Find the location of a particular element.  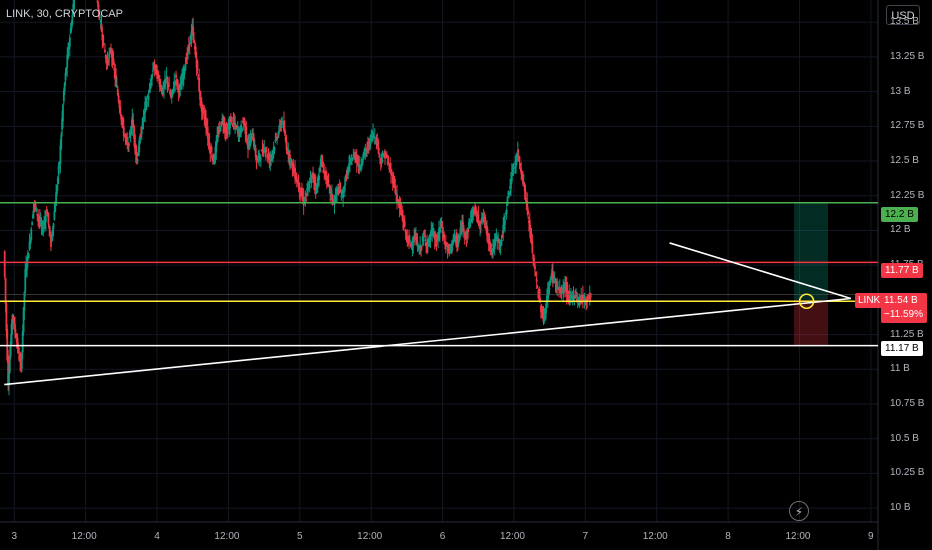

y-tick-label: 12.5 B is located at coordinates (904, 161).